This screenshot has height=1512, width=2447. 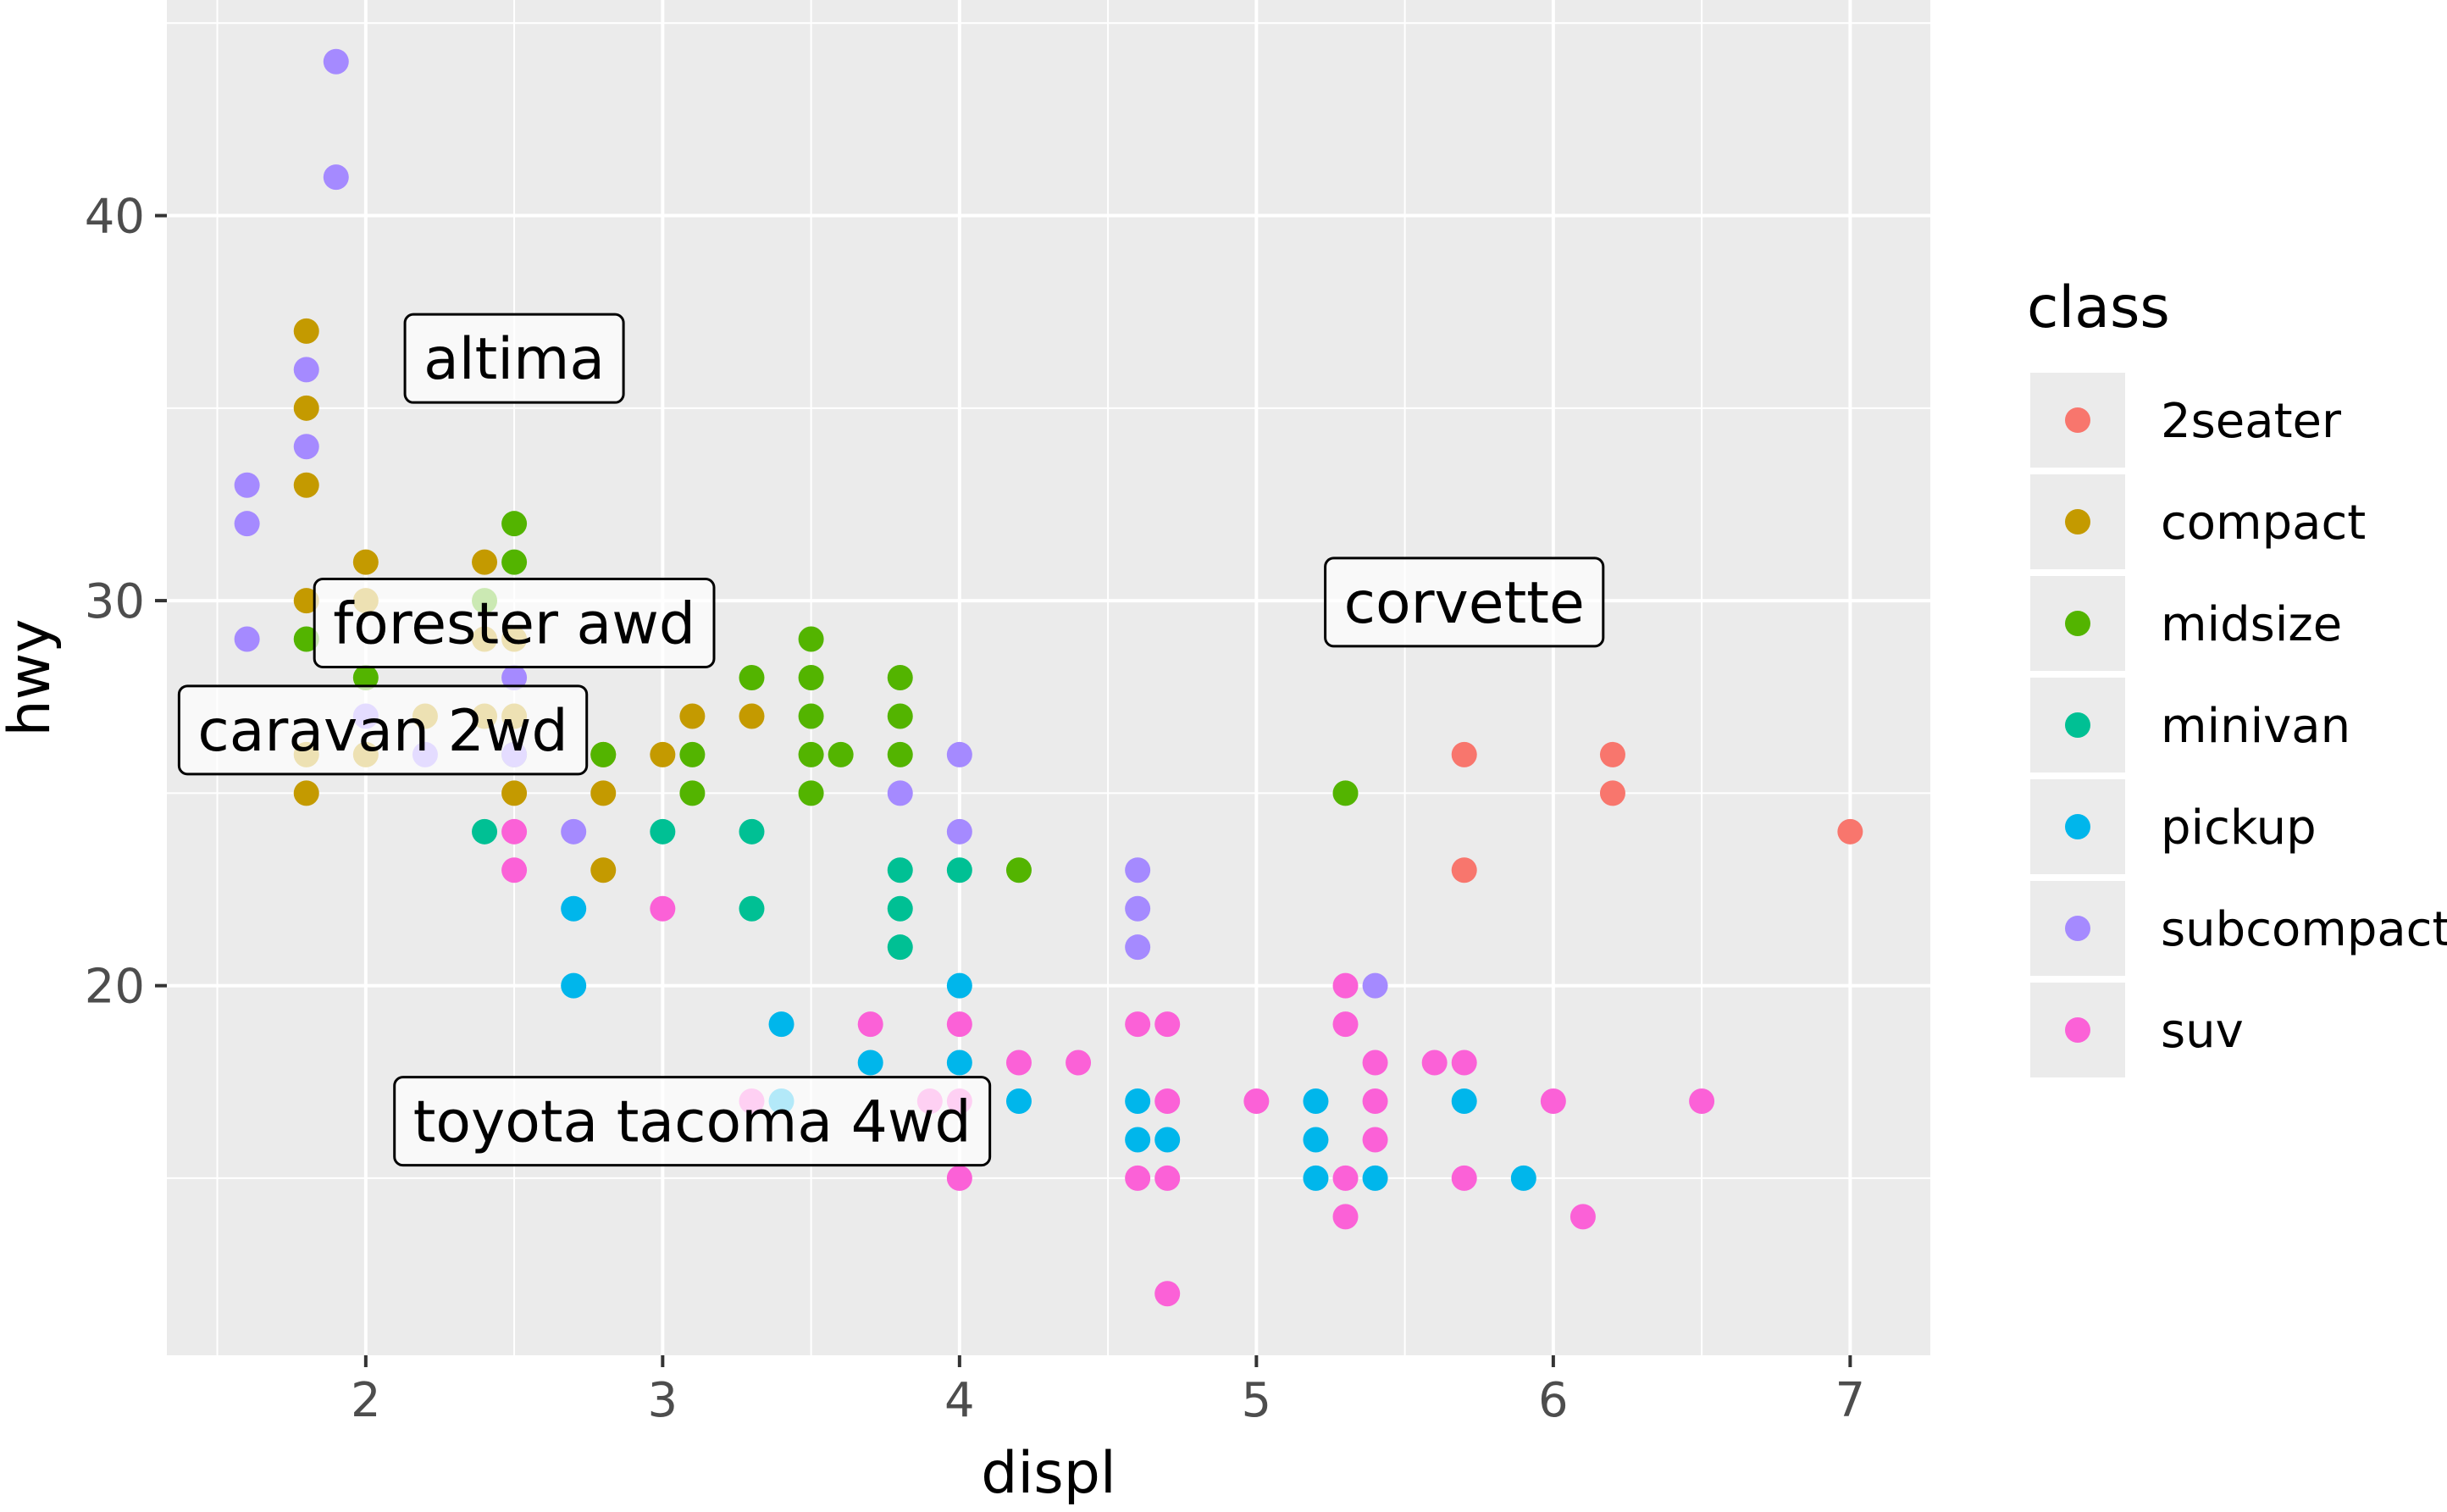 I want to click on legend-label: 2seater, so click(x=2251, y=421).